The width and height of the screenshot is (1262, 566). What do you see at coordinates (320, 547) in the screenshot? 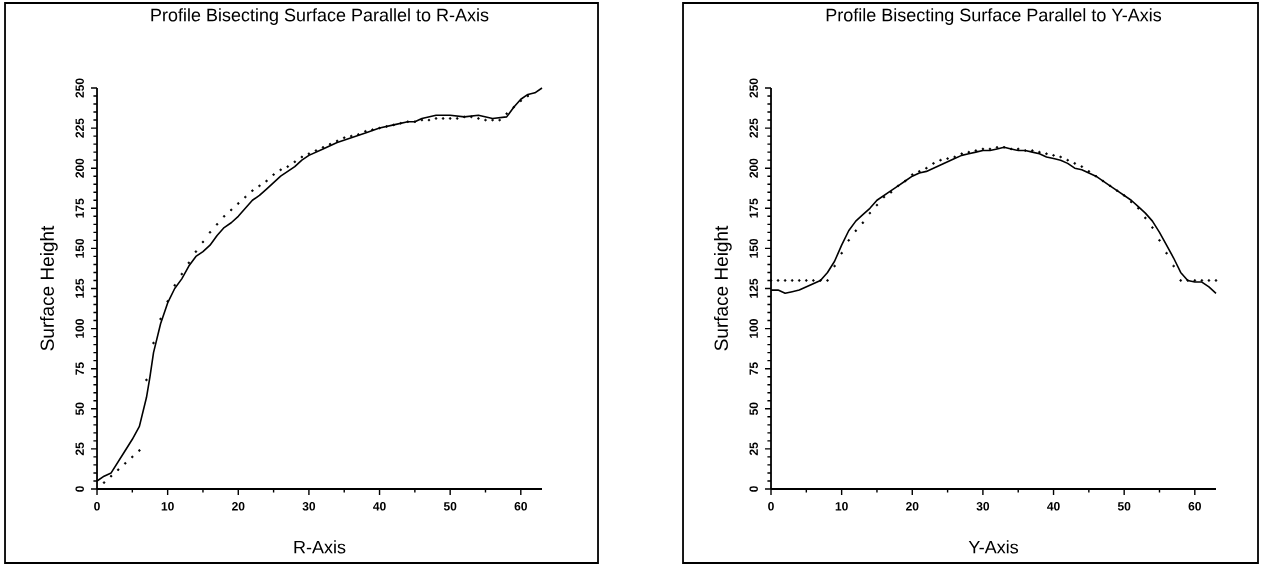
I see `x-axis-title: R-Axis` at bounding box center [320, 547].